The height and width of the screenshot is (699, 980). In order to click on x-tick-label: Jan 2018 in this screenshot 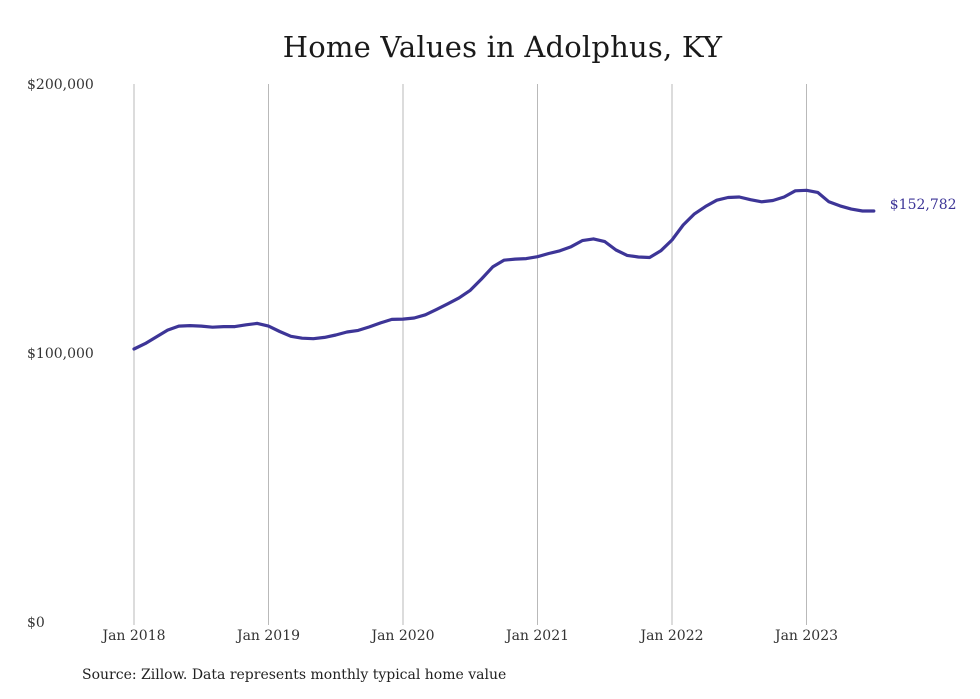, I will do `click(132, 636)`.